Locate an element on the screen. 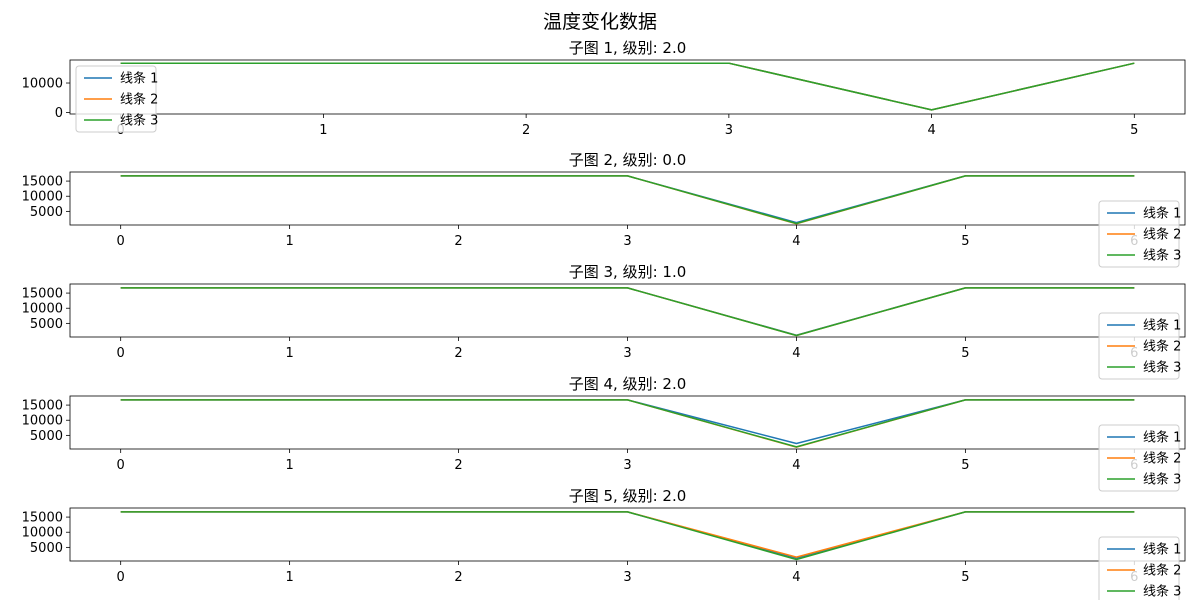 The width and height of the screenshot is (1200, 600). subplot-title: 子图 3, 级别: 1.0 is located at coordinates (628, 272).